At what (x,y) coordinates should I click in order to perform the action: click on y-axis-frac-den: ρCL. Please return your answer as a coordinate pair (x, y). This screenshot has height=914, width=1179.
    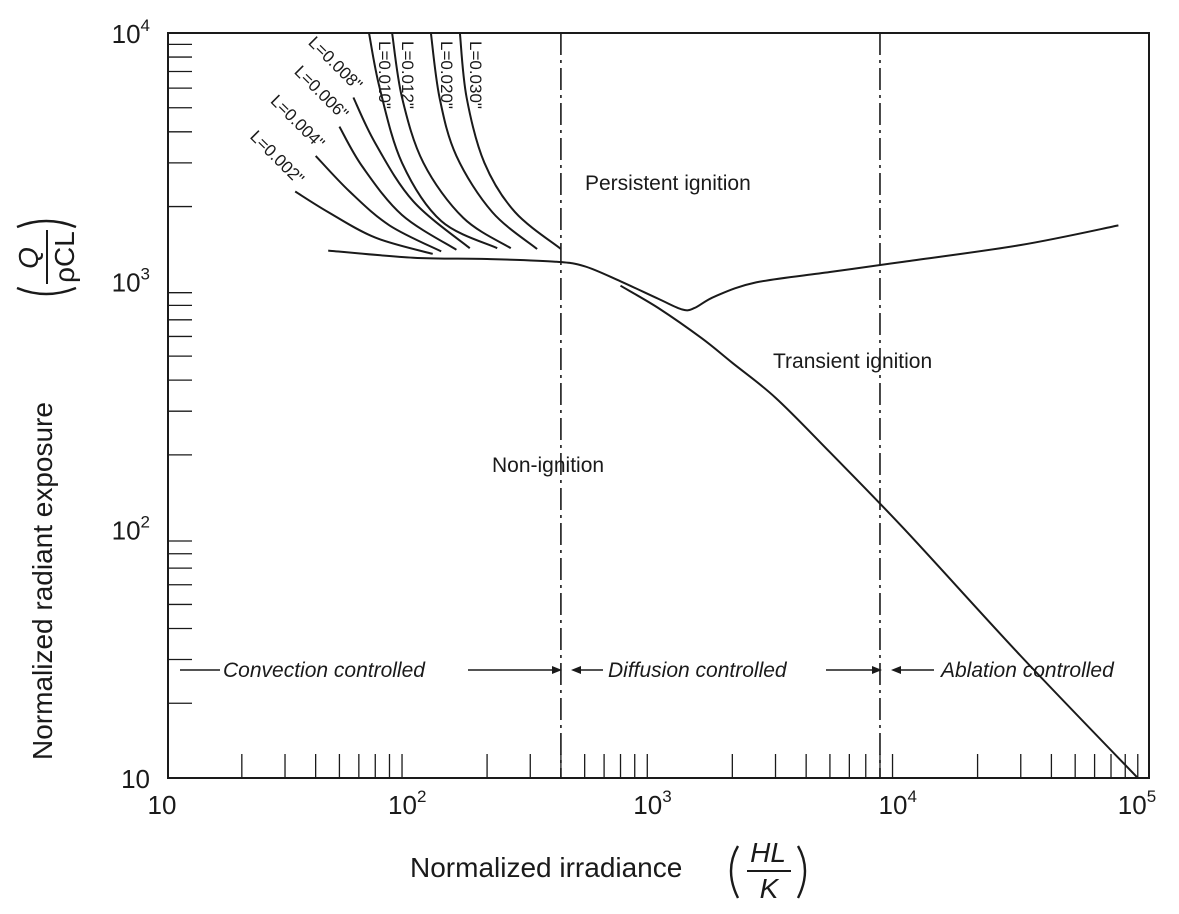
    Looking at the image, I should click on (64, 257).